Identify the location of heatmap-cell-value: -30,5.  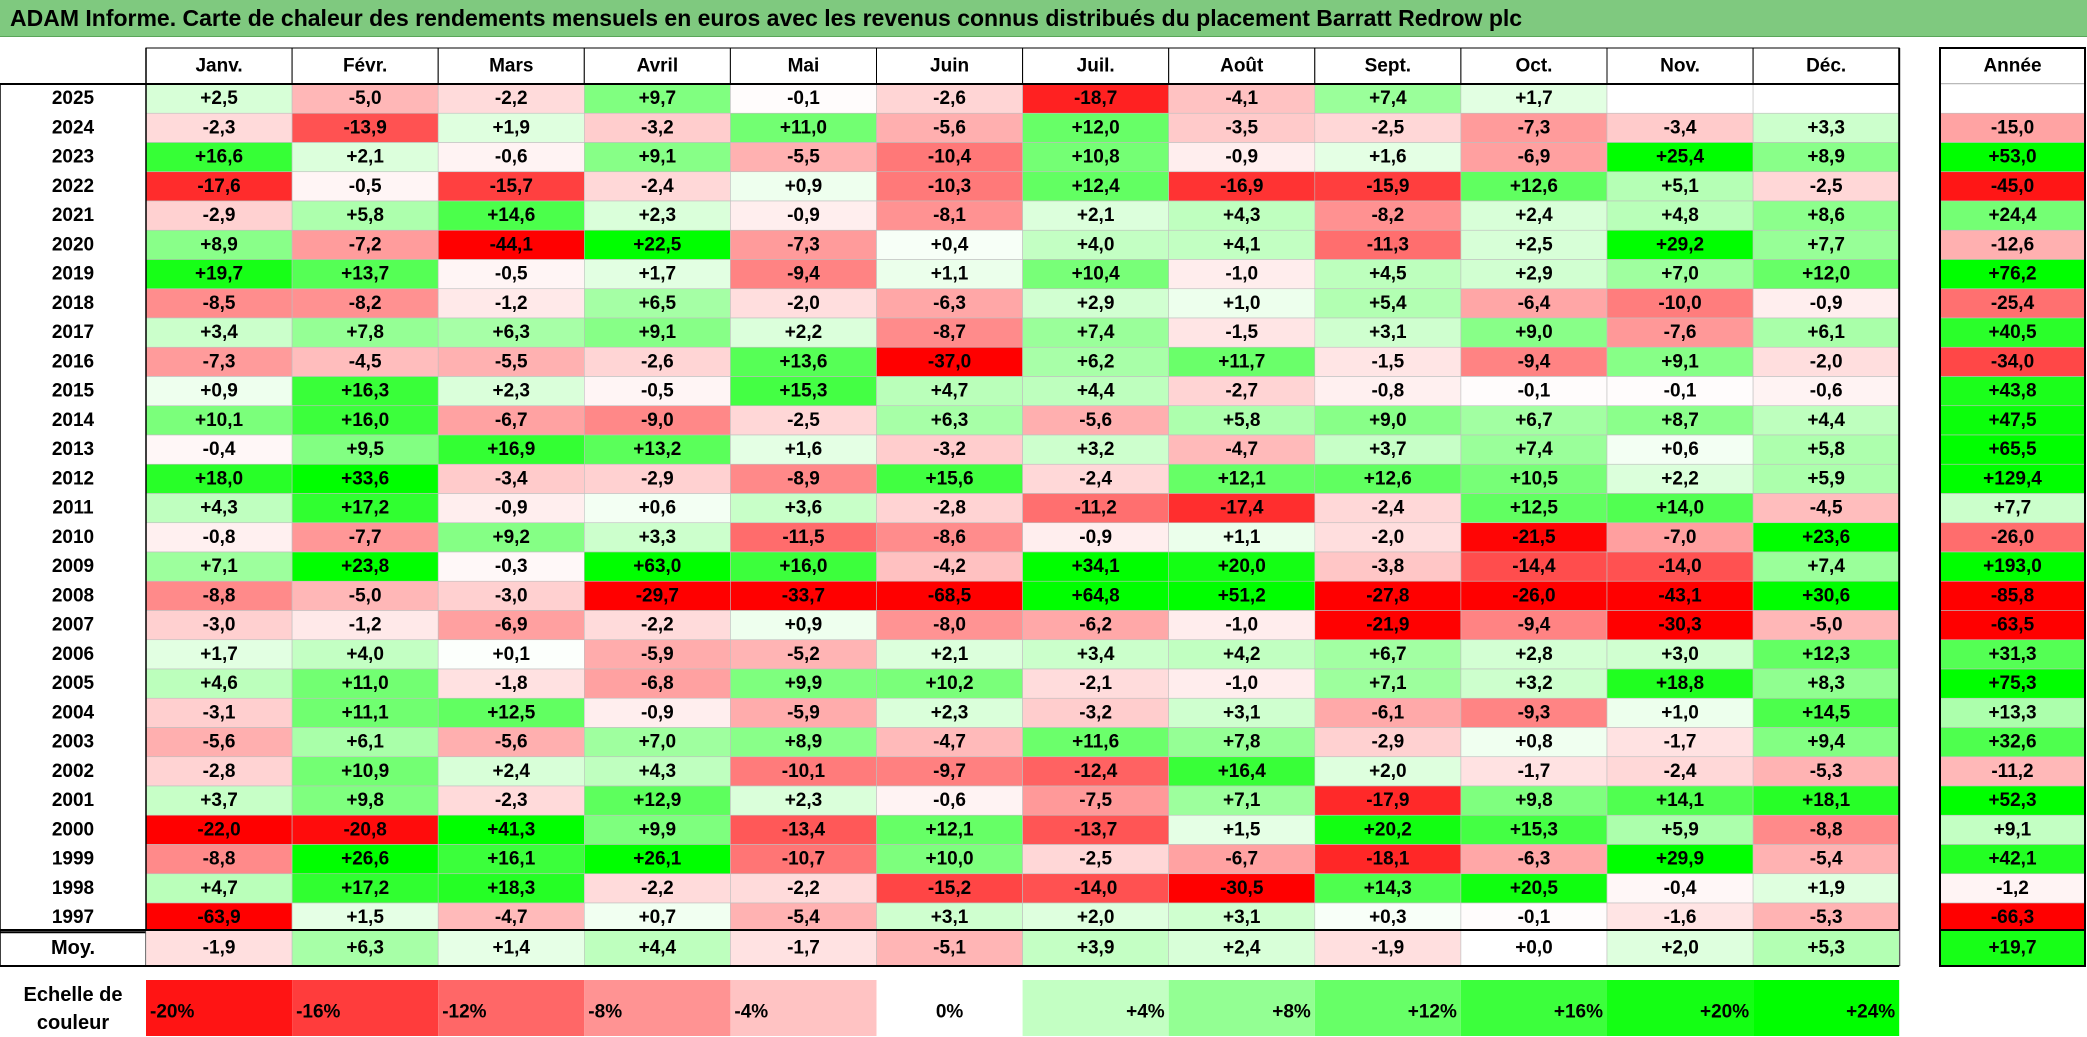
(1242, 888).